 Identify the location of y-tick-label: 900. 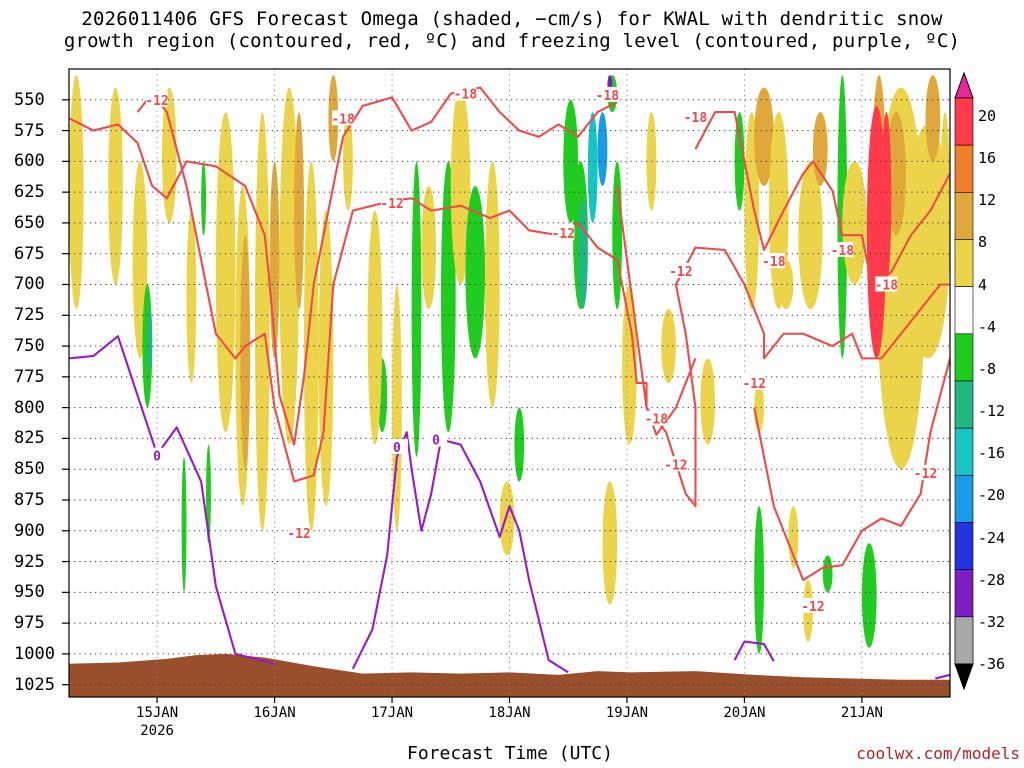
(29, 530).